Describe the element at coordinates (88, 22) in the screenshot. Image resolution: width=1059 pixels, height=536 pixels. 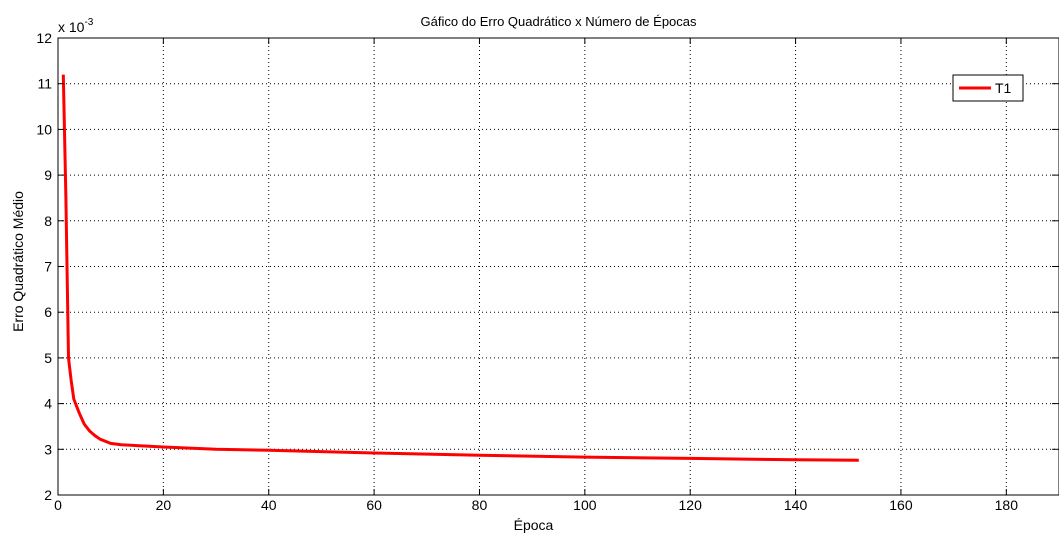
I see `y-exponent-power: -3` at that location.